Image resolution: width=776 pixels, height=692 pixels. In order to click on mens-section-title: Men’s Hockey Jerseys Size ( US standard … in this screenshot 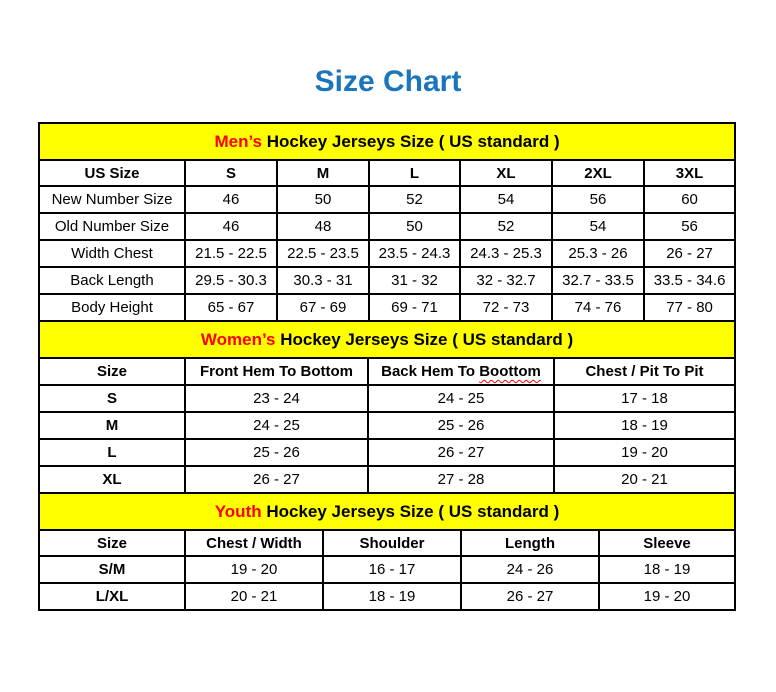, I will do `click(387, 141)`.